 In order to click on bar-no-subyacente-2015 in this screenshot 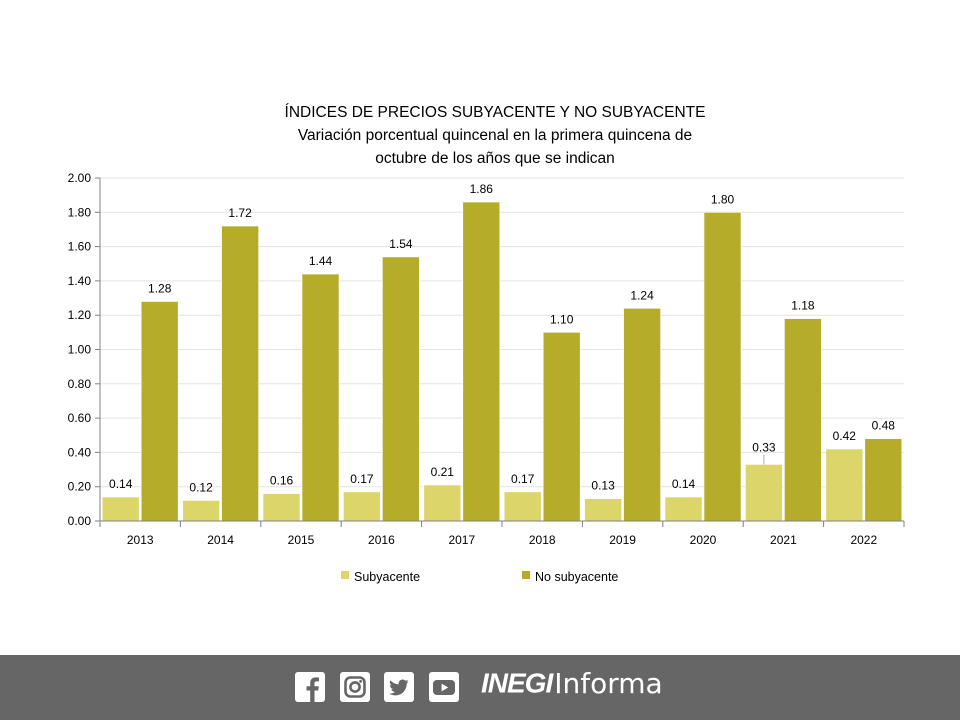, I will do `click(320, 397)`.